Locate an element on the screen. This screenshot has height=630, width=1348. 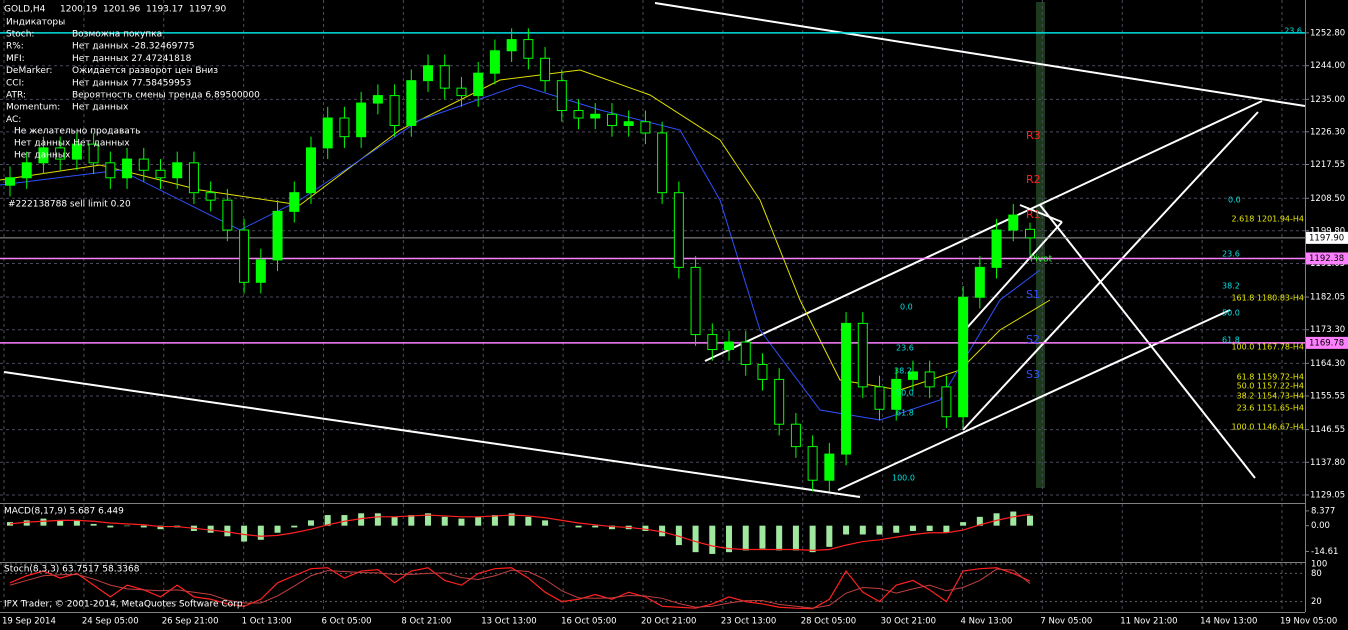
x-tick-label: 19 Nov 05:00 is located at coordinates (1308, 622).